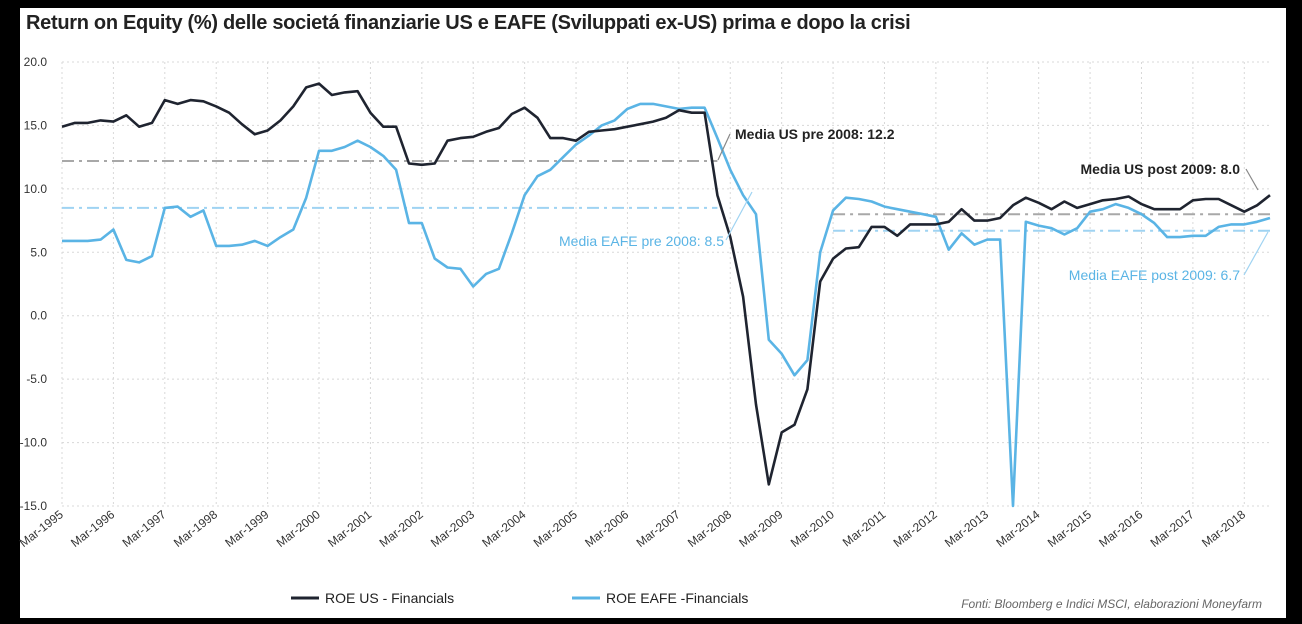 Image resolution: width=1302 pixels, height=624 pixels. Describe the element at coordinates (34, 443) in the screenshot. I see `y-tick-label: -10.0` at that location.